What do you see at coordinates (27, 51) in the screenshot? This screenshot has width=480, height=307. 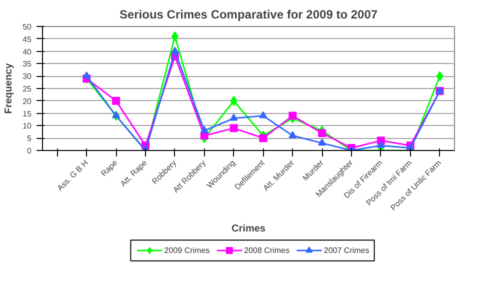 I see `y-tick-label: 40` at bounding box center [27, 51].